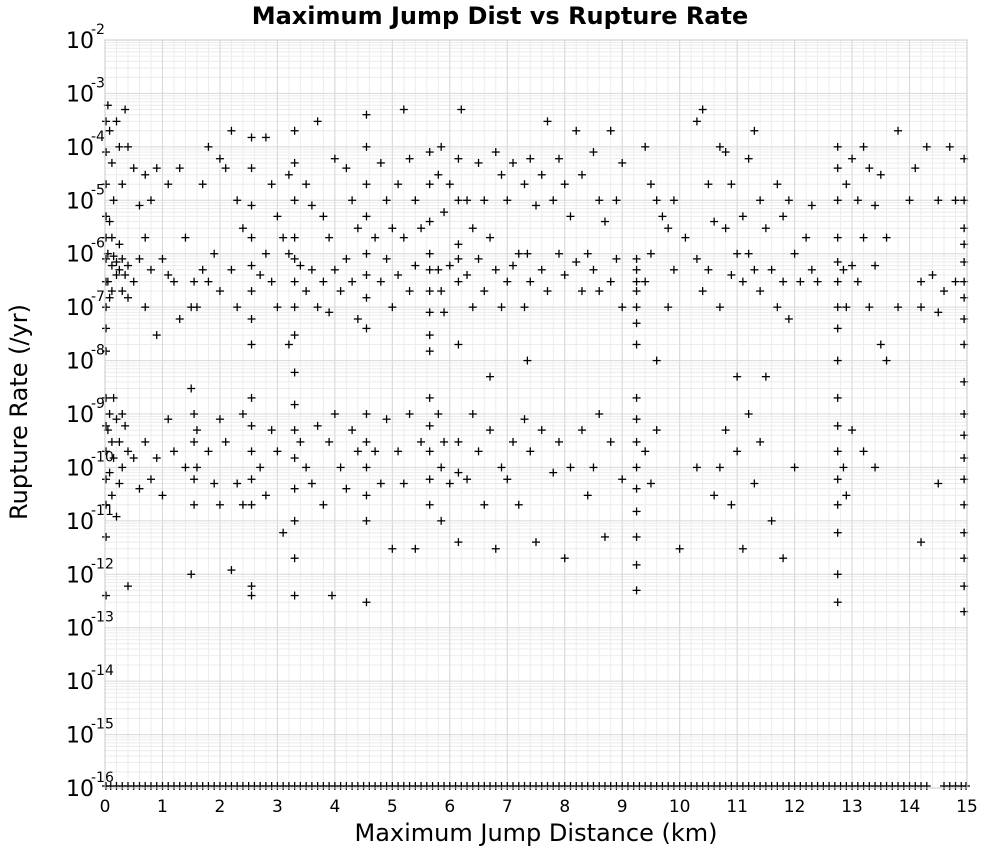 The width and height of the screenshot is (1000, 850). I want to click on y-tick-exponent: -16, so click(102, 778).